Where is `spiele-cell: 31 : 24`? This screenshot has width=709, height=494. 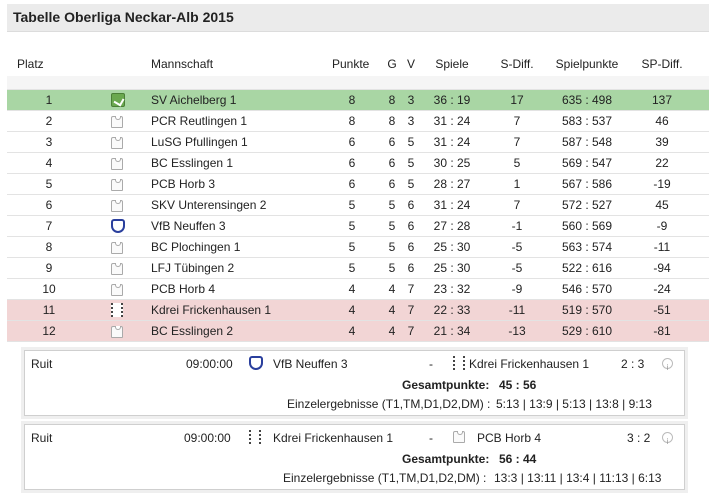 spiele-cell: 31 : 24 is located at coordinates (452, 142).